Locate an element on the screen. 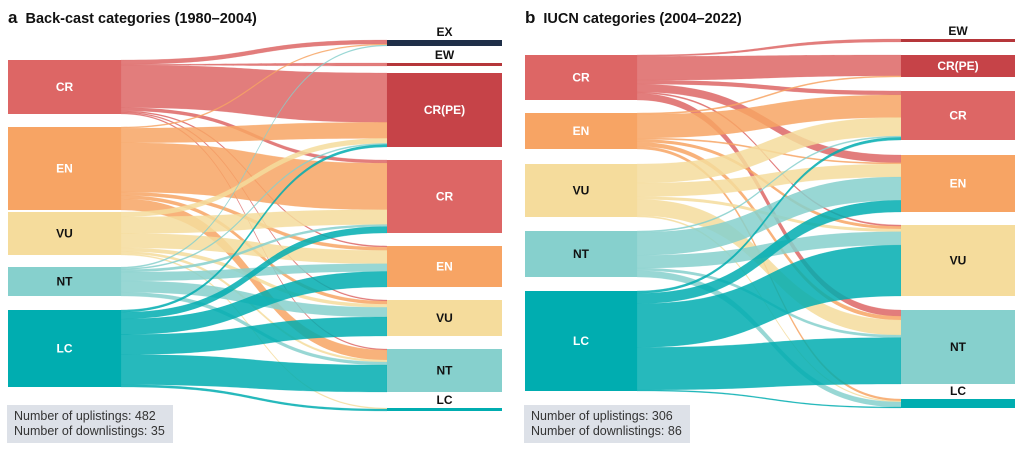 This screenshot has width=1023, height=459. target-node-a-crpe is located at coordinates (444, 110).